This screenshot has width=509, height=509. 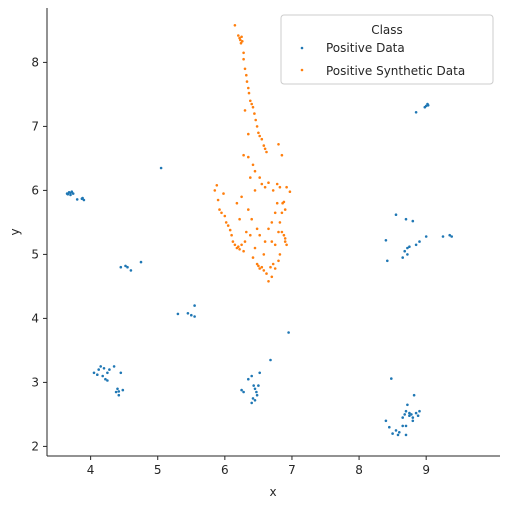 What do you see at coordinates (35, 318) in the screenshot?
I see `y-tick-label: 4` at bounding box center [35, 318].